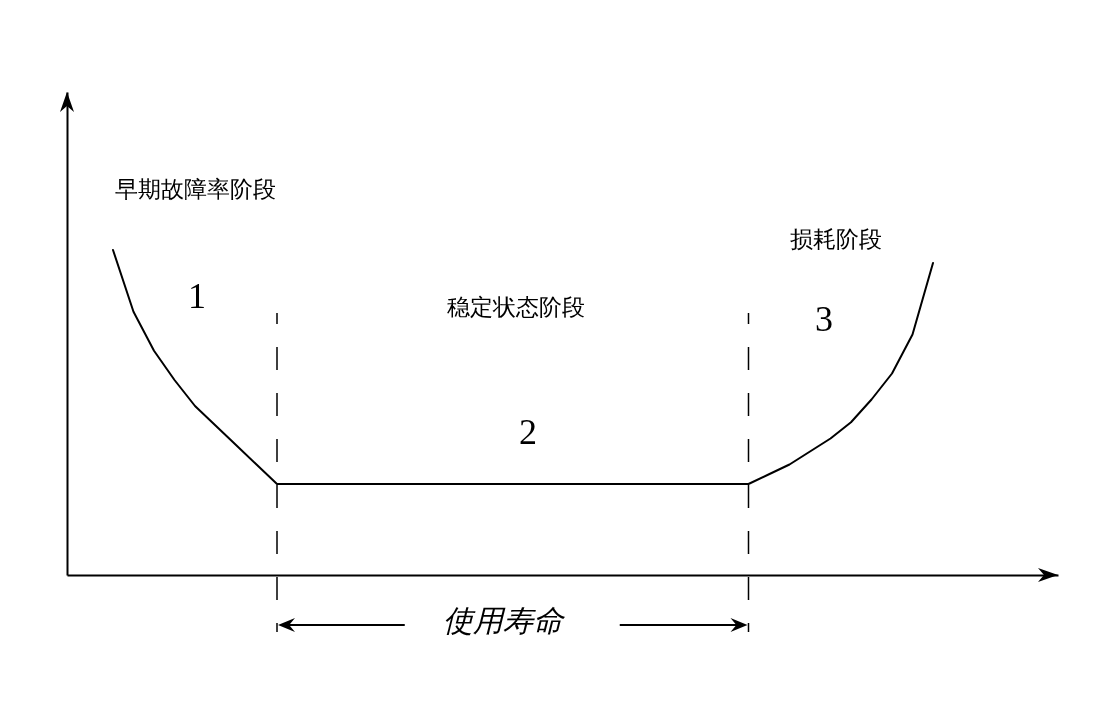 This screenshot has height=725, width=1114. Describe the element at coordinates (516, 307) in the screenshot. I see `annotation: 稳定状态阶段` at that location.